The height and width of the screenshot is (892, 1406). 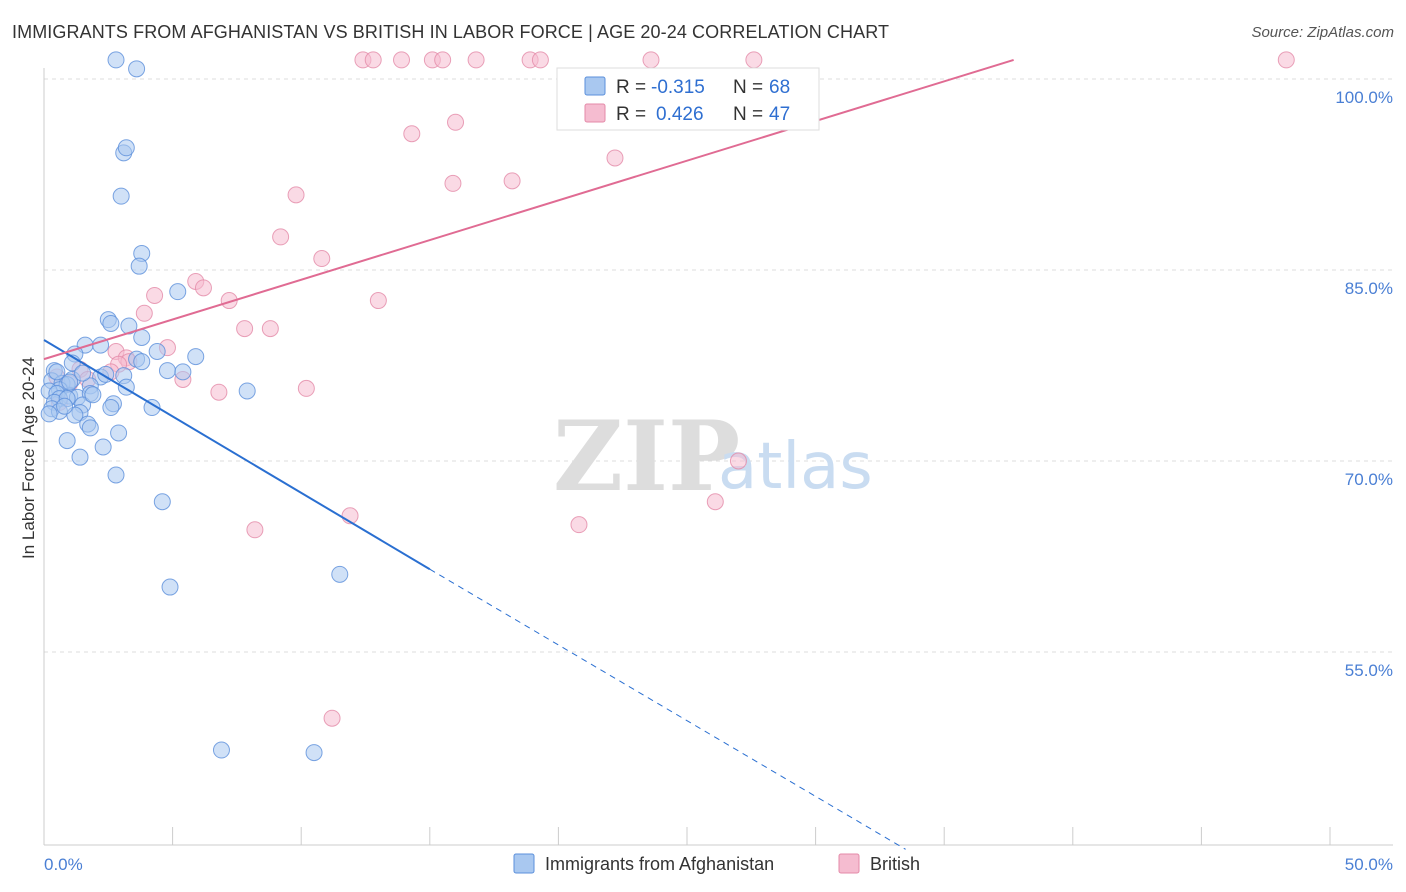 What do you see at coordinates (895, 864) in the screenshot?
I see `series-legend-label-british: British` at bounding box center [895, 864].